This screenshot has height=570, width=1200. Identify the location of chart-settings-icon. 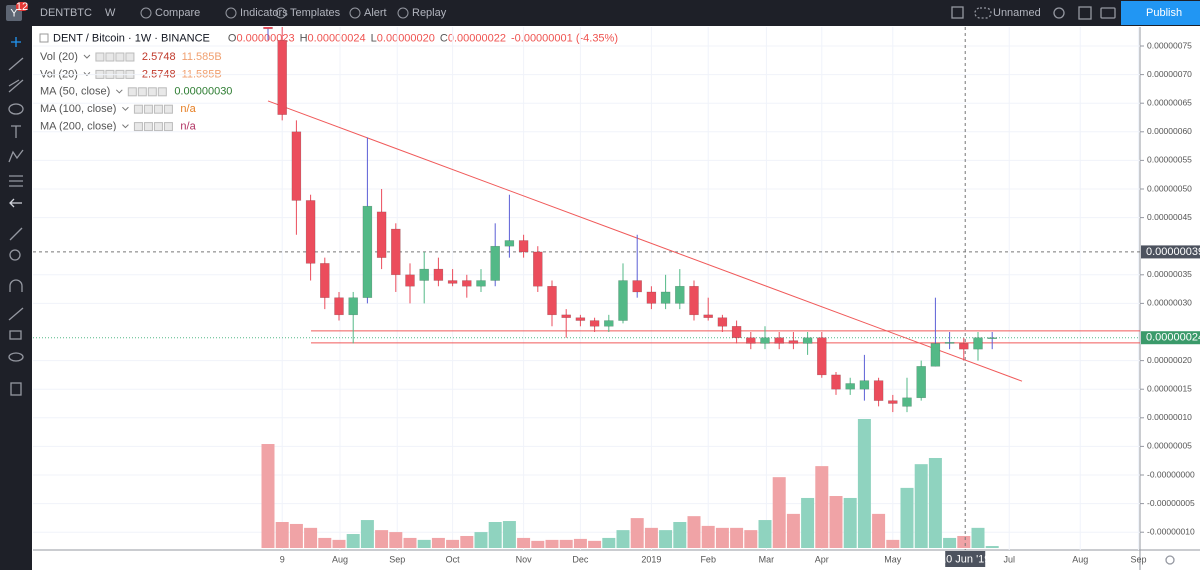
(1170, 560).